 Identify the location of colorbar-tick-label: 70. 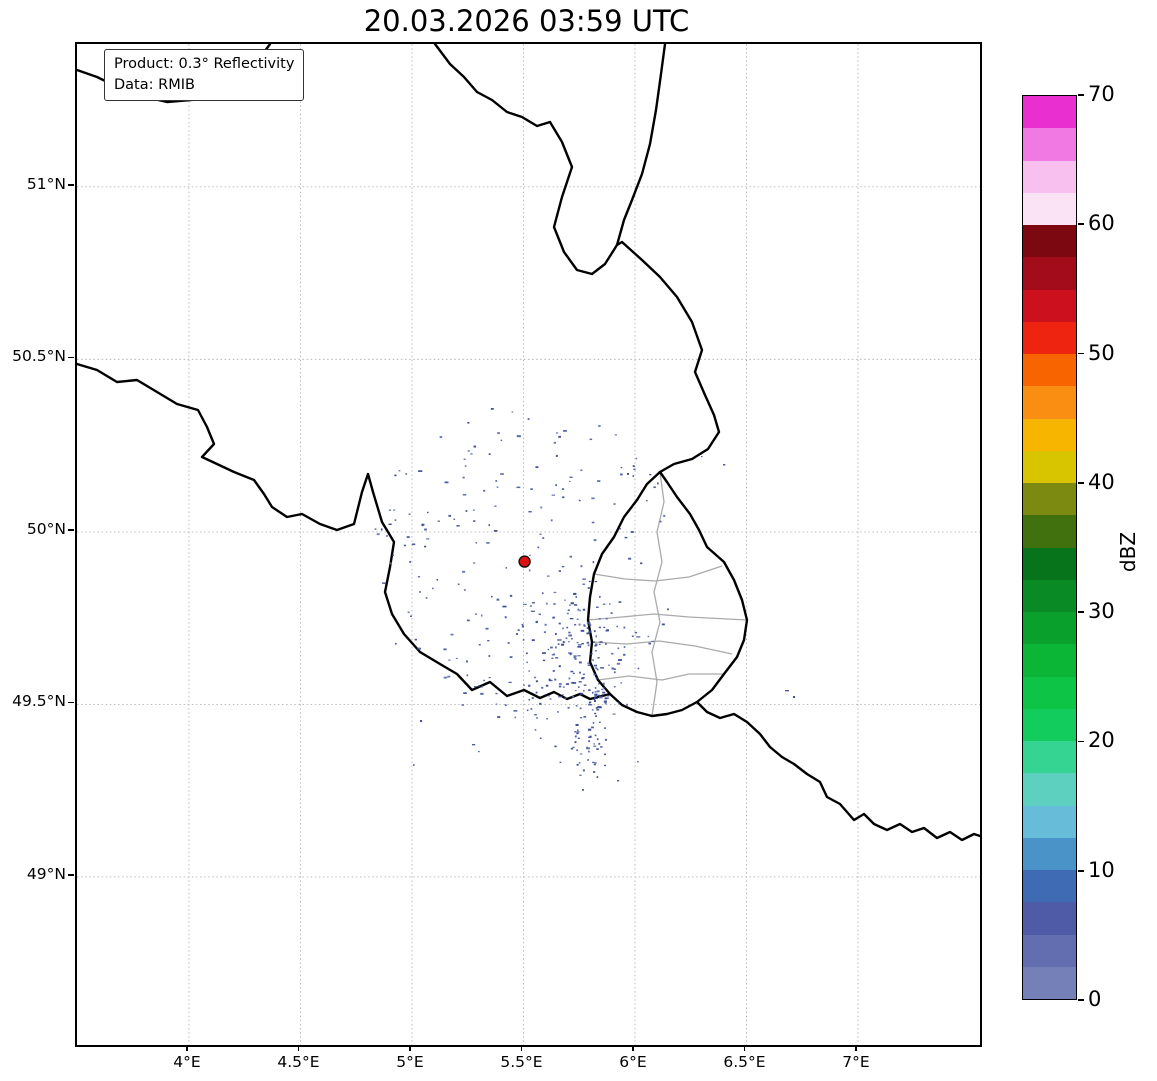
(1101, 94).